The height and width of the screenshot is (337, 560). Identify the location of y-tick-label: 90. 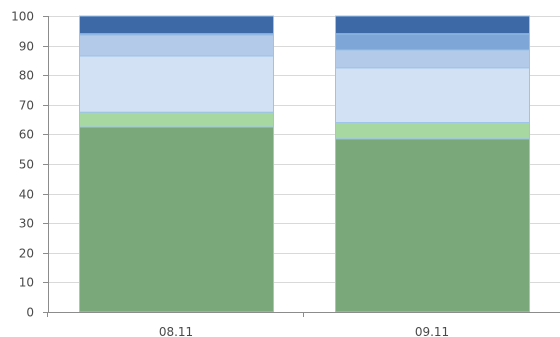
(26, 47).